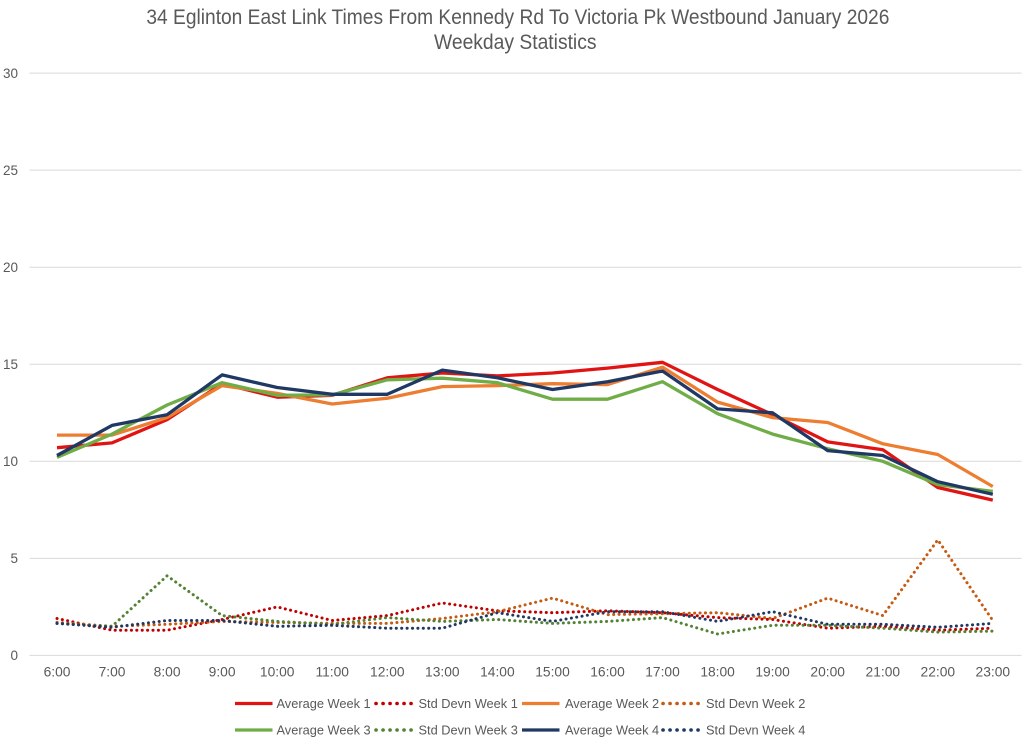  What do you see at coordinates (112, 672) in the screenshot?
I see `svg-text: 7:00` at bounding box center [112, 672].